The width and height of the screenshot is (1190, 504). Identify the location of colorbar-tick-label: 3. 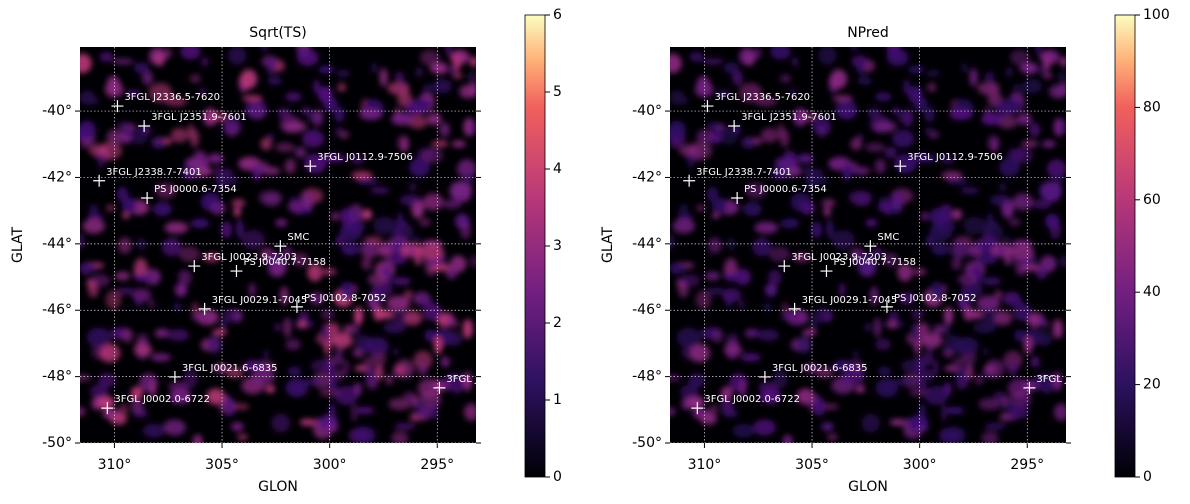
(557, 246).